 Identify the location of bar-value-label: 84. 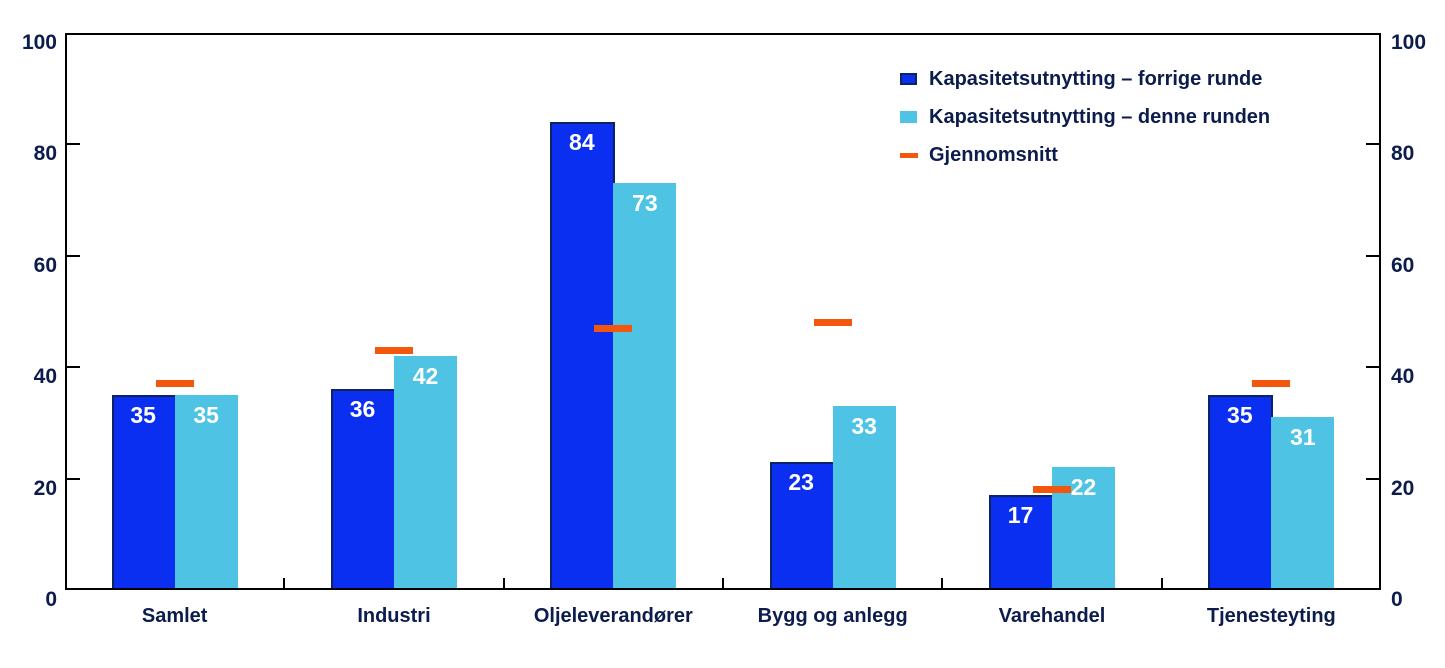
(582, 142).